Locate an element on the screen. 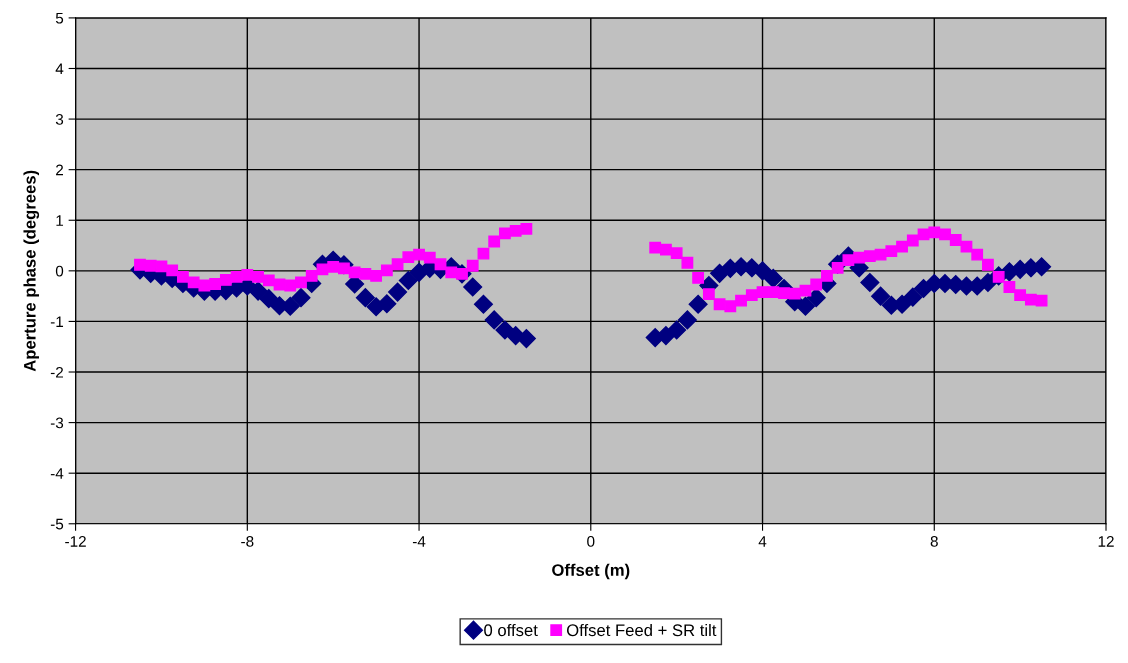 The image size is (1128, 663). y-tick-label: 0 is located at coordinates (59, 271).